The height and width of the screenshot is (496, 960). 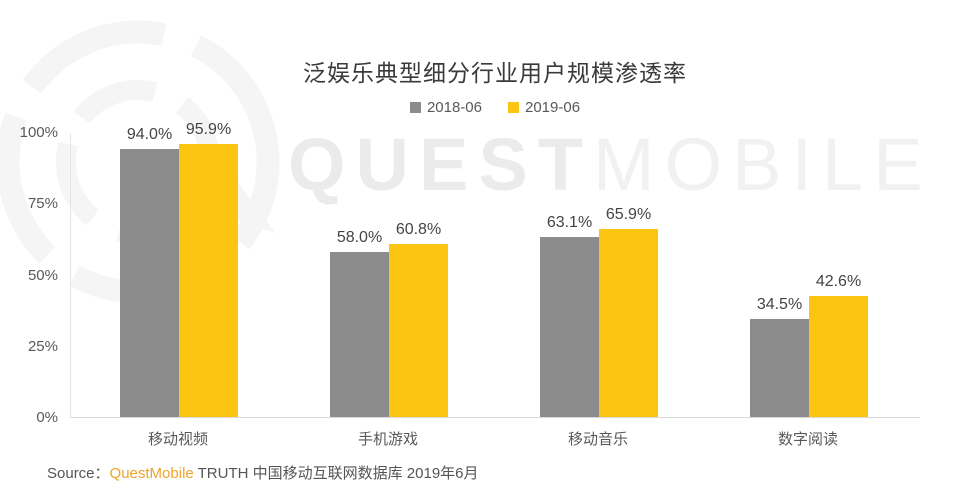 I want to click on x-category-label: 数字阅读, so click(x=807, y=439).